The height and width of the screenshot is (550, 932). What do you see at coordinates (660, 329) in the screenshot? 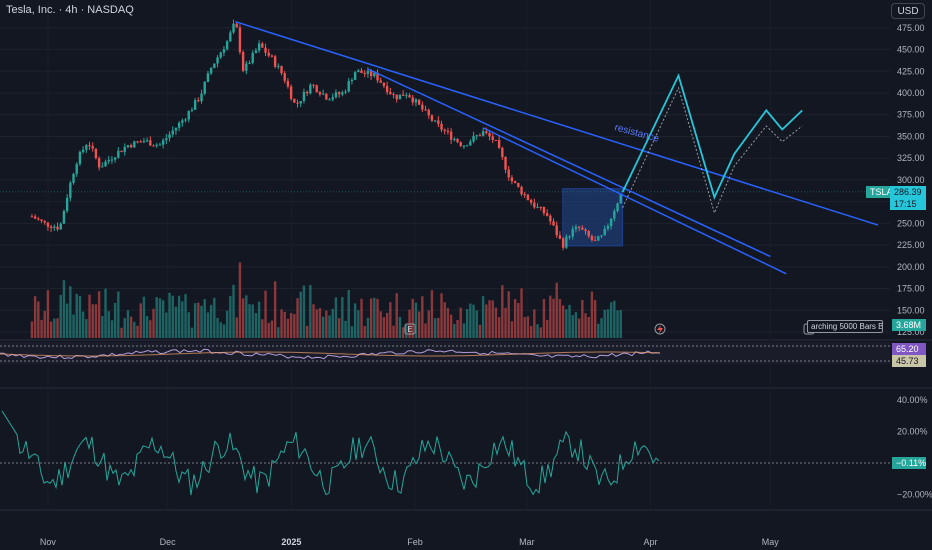
I see `dividend-lightning-icon` at bounding box center [660, 329].